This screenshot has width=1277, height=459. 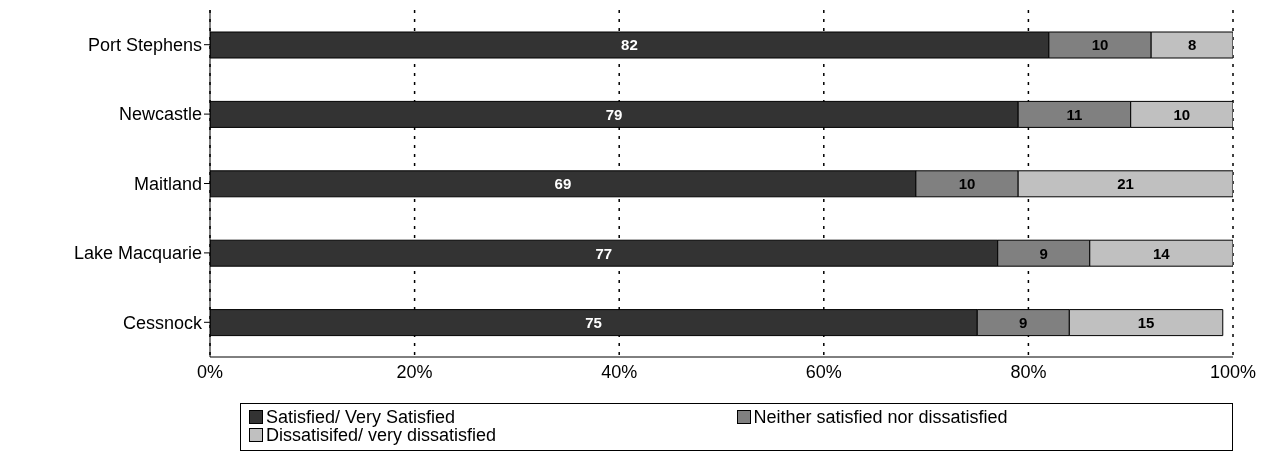 I want to click on data-label: 79, so click(x=614, y=114).